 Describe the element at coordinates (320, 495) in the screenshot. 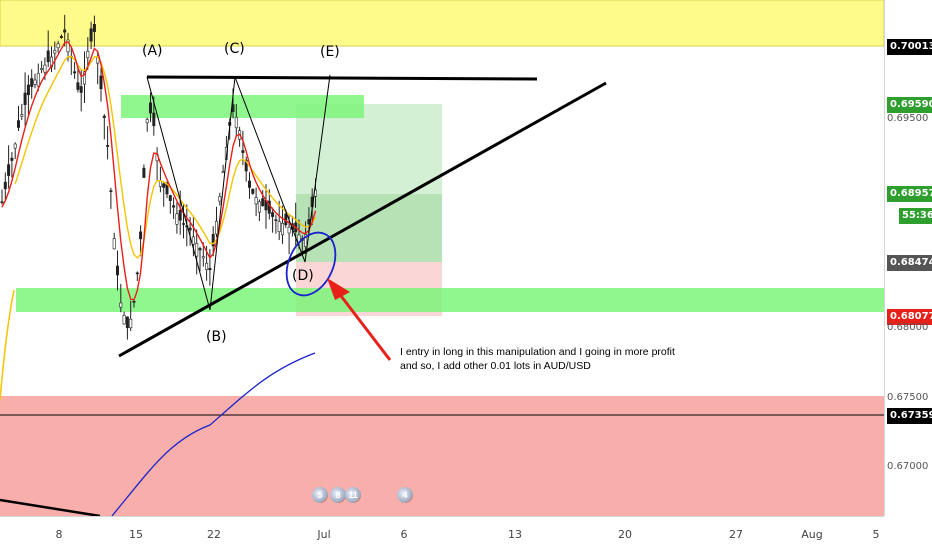

I see `event-badge-1: 5` at that location.